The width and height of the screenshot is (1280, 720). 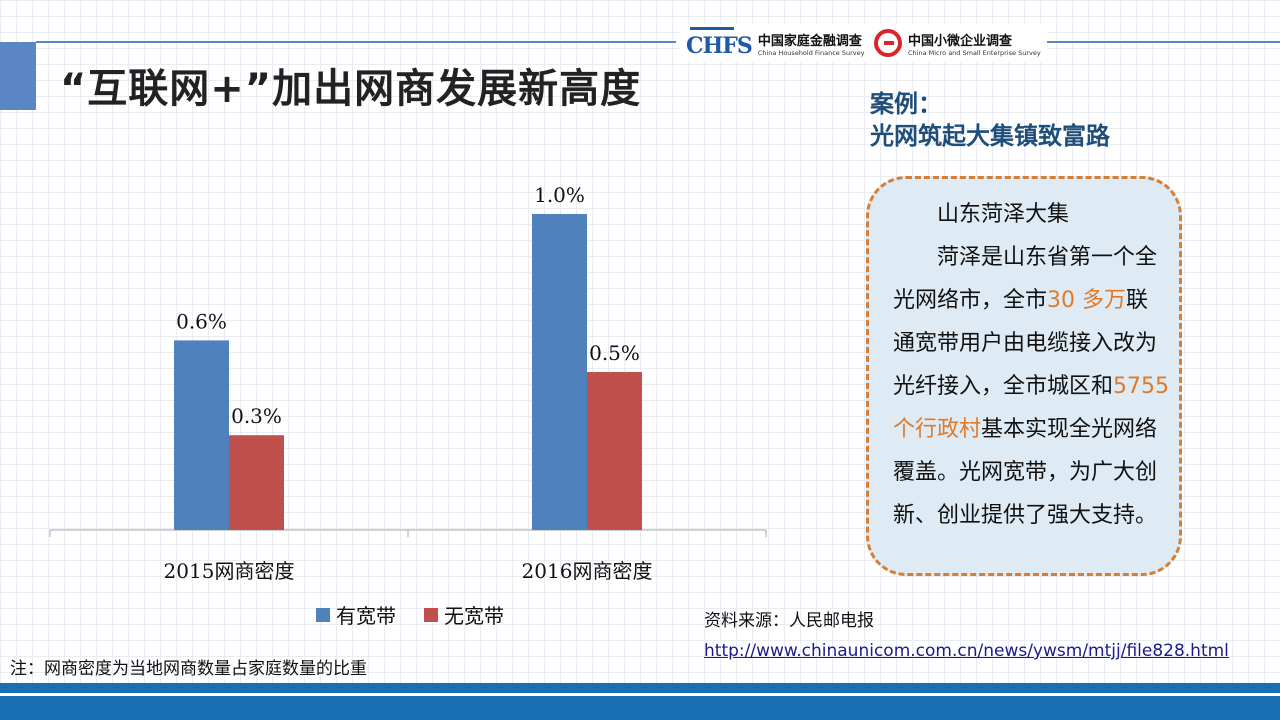 I want to click on source-label: 资料来源：人民邮电报, so click(x=789, y=621).